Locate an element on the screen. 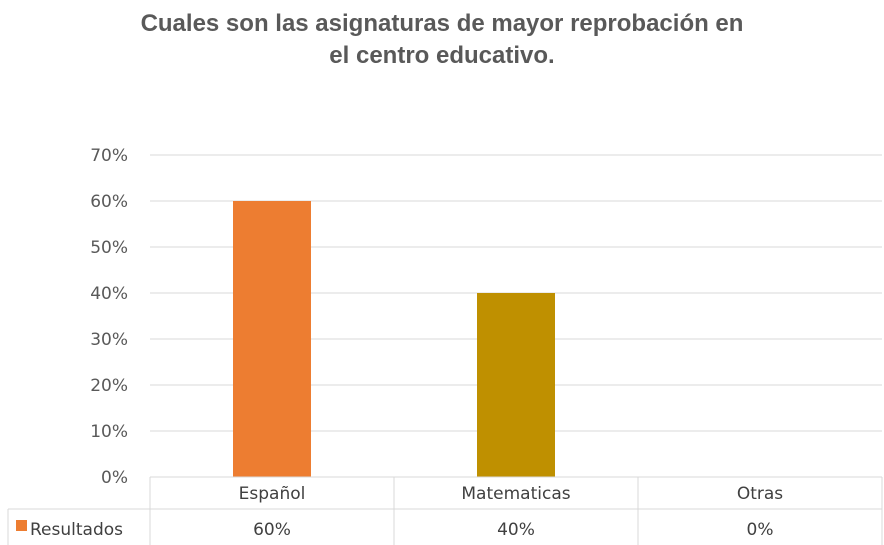 This screenshot has height=545, width=884. y-tick-label: 60% is located at coordinates (109, 202).